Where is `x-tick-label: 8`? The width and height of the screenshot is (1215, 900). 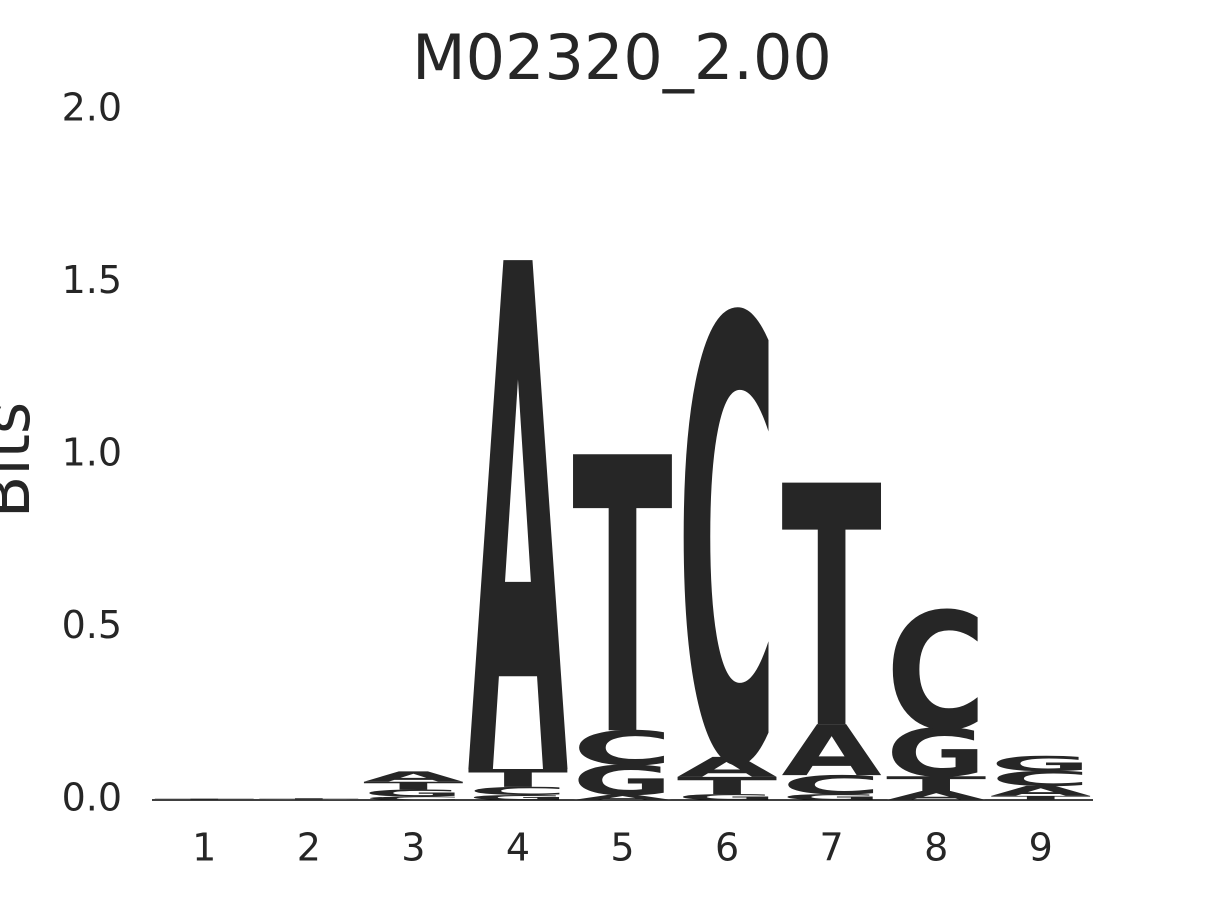
x-tick-label: 8 is located at coordinates (936, 848).